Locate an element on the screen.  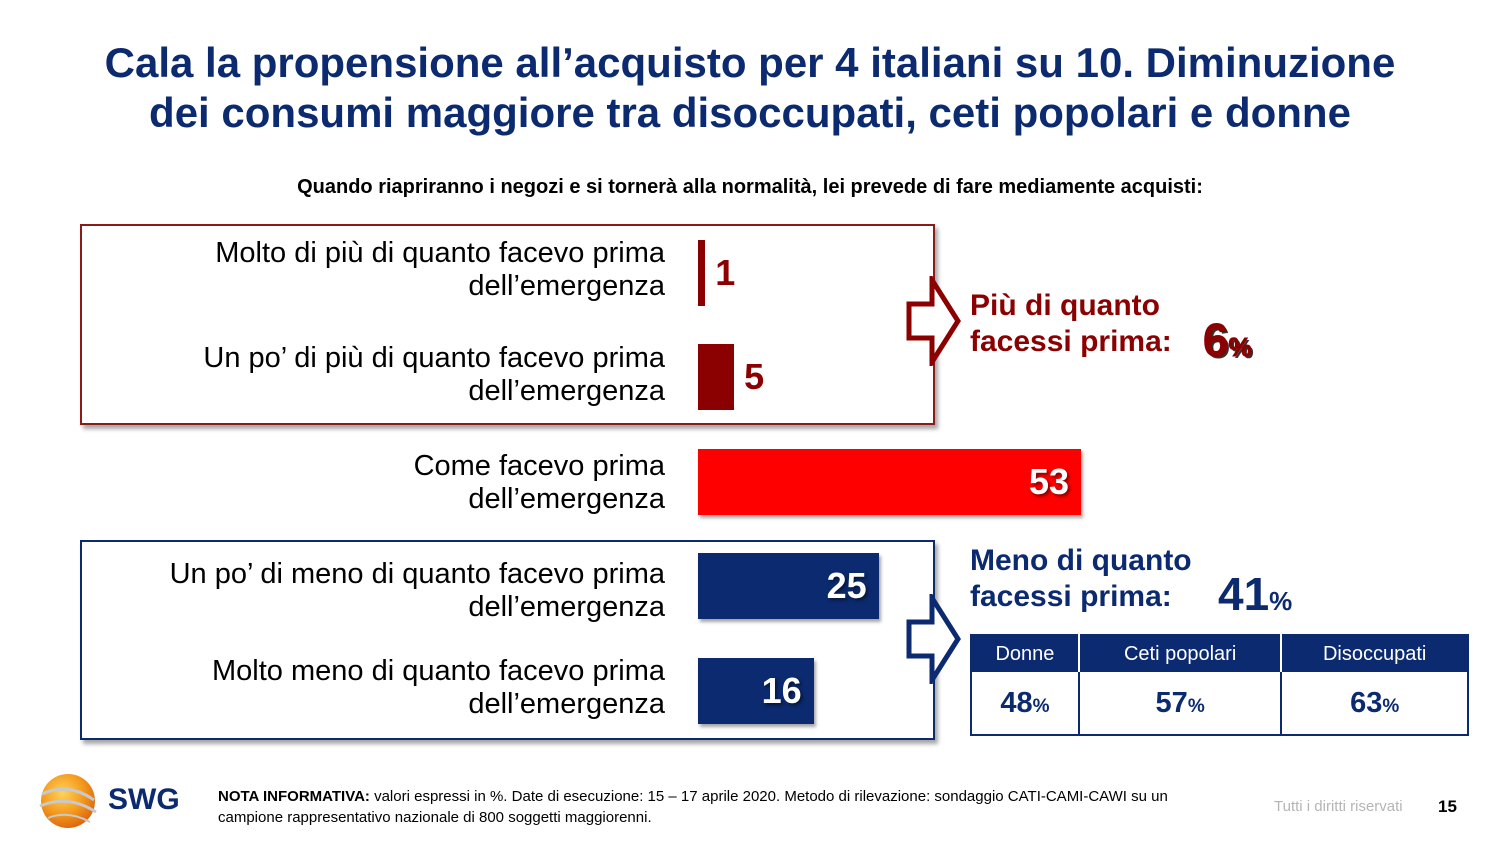
category-label: Come facevo prima dell’emergenza is located at coordinates (539, 483).